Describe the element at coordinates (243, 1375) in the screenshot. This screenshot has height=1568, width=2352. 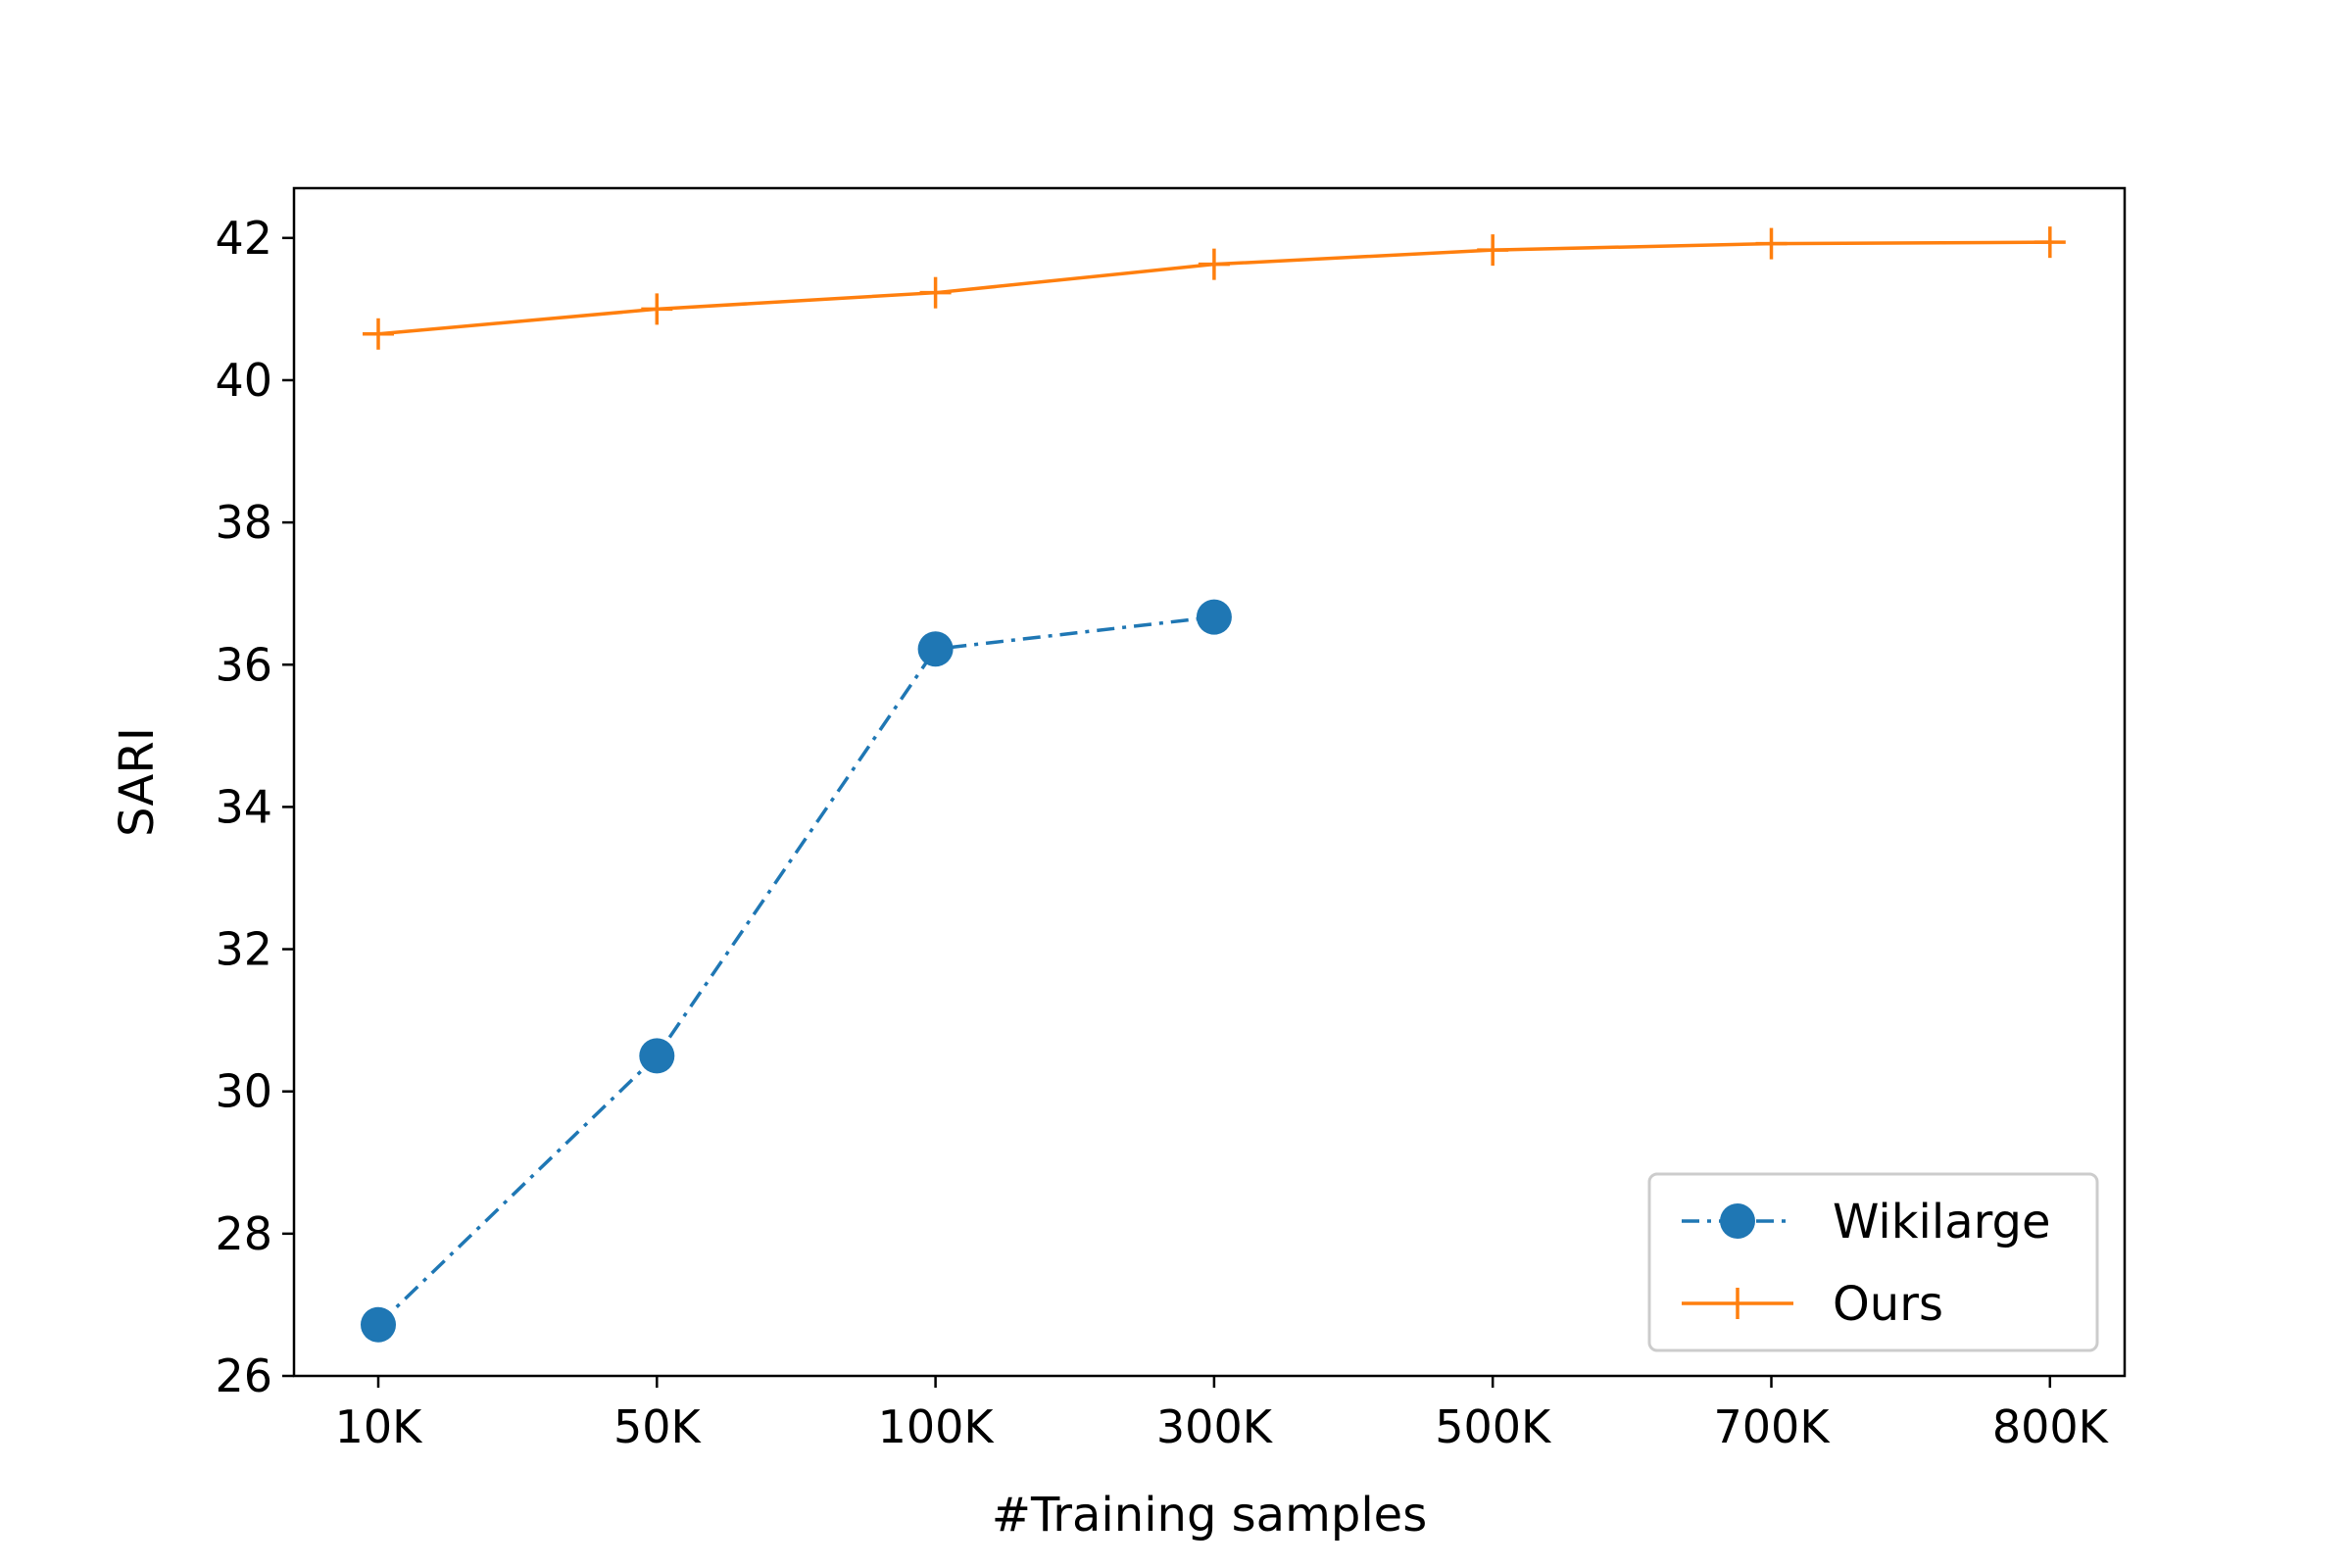
I see `y-tick-label-26: 26` at that location.